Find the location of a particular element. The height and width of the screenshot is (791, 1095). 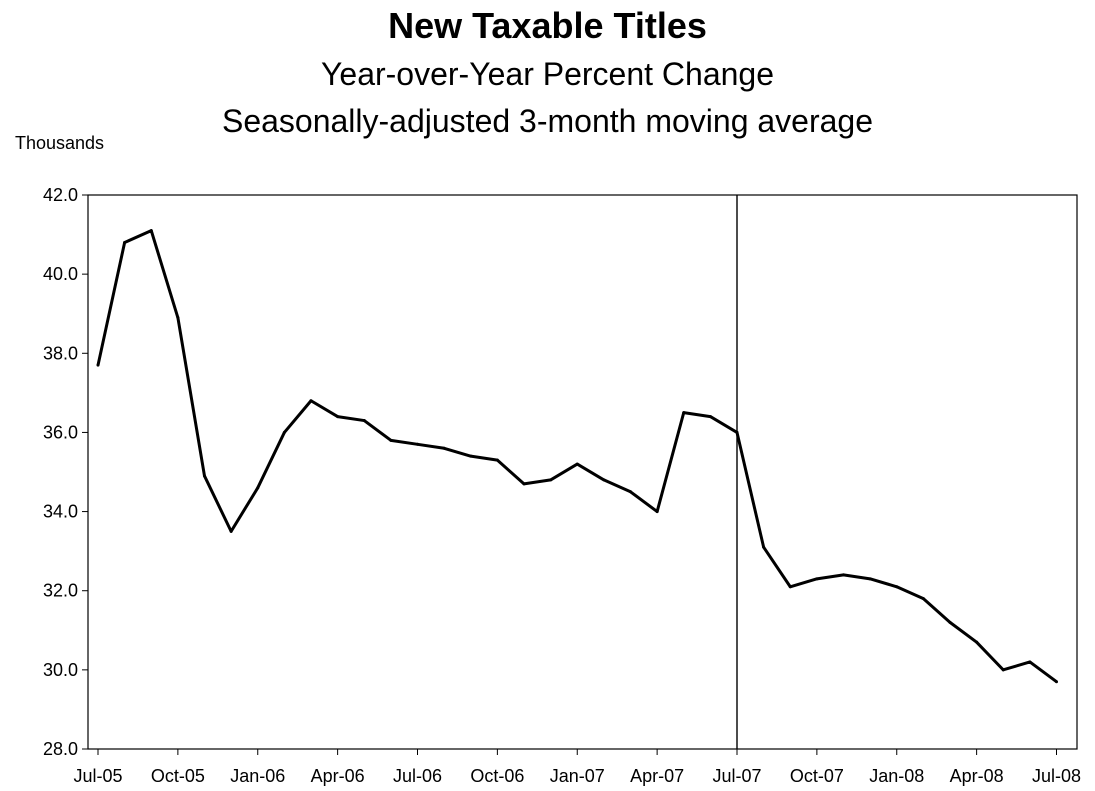

x-tick-label: Jul-05 is located at coordinates (97, 776).